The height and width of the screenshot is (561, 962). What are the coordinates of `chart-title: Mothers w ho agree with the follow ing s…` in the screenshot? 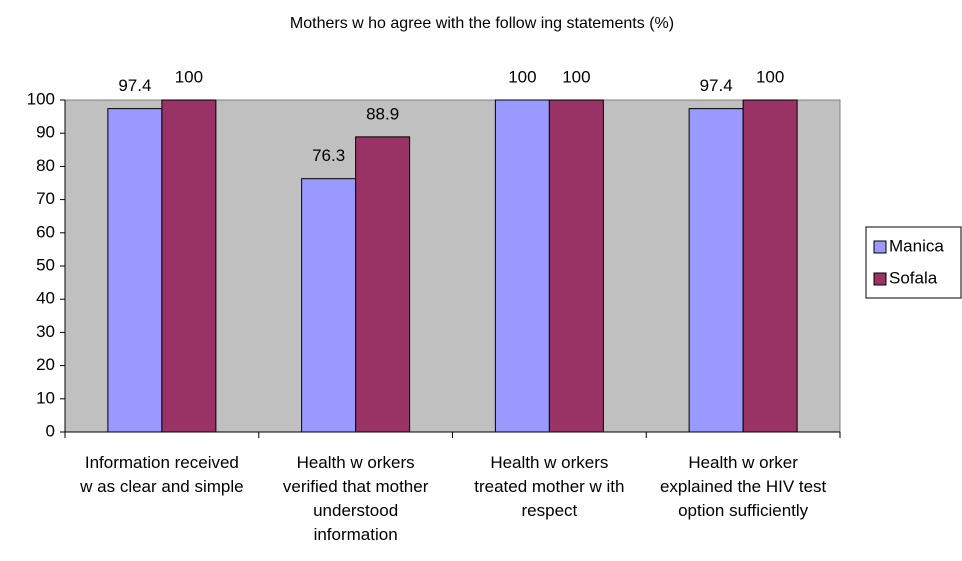 It's located at (482, 23).